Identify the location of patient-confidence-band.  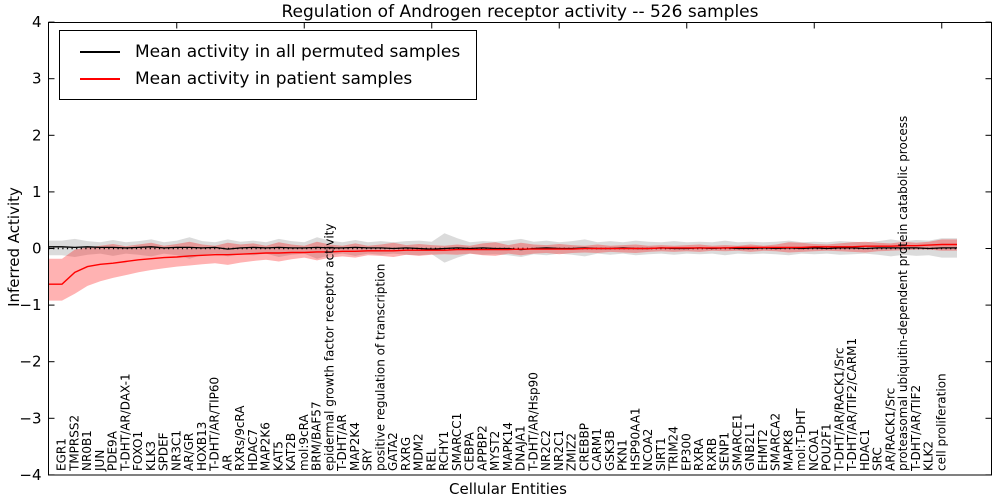
(502, 270).